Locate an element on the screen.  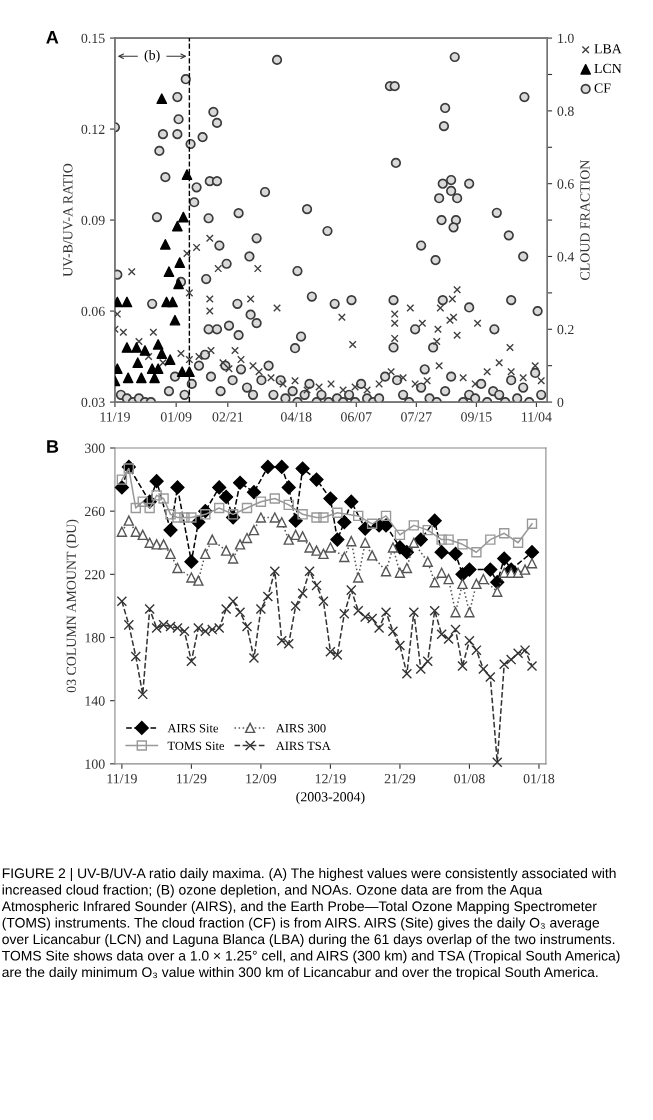
y-axis-title: UV-B/UV-A RATIO is located at coordinates (68, 220).